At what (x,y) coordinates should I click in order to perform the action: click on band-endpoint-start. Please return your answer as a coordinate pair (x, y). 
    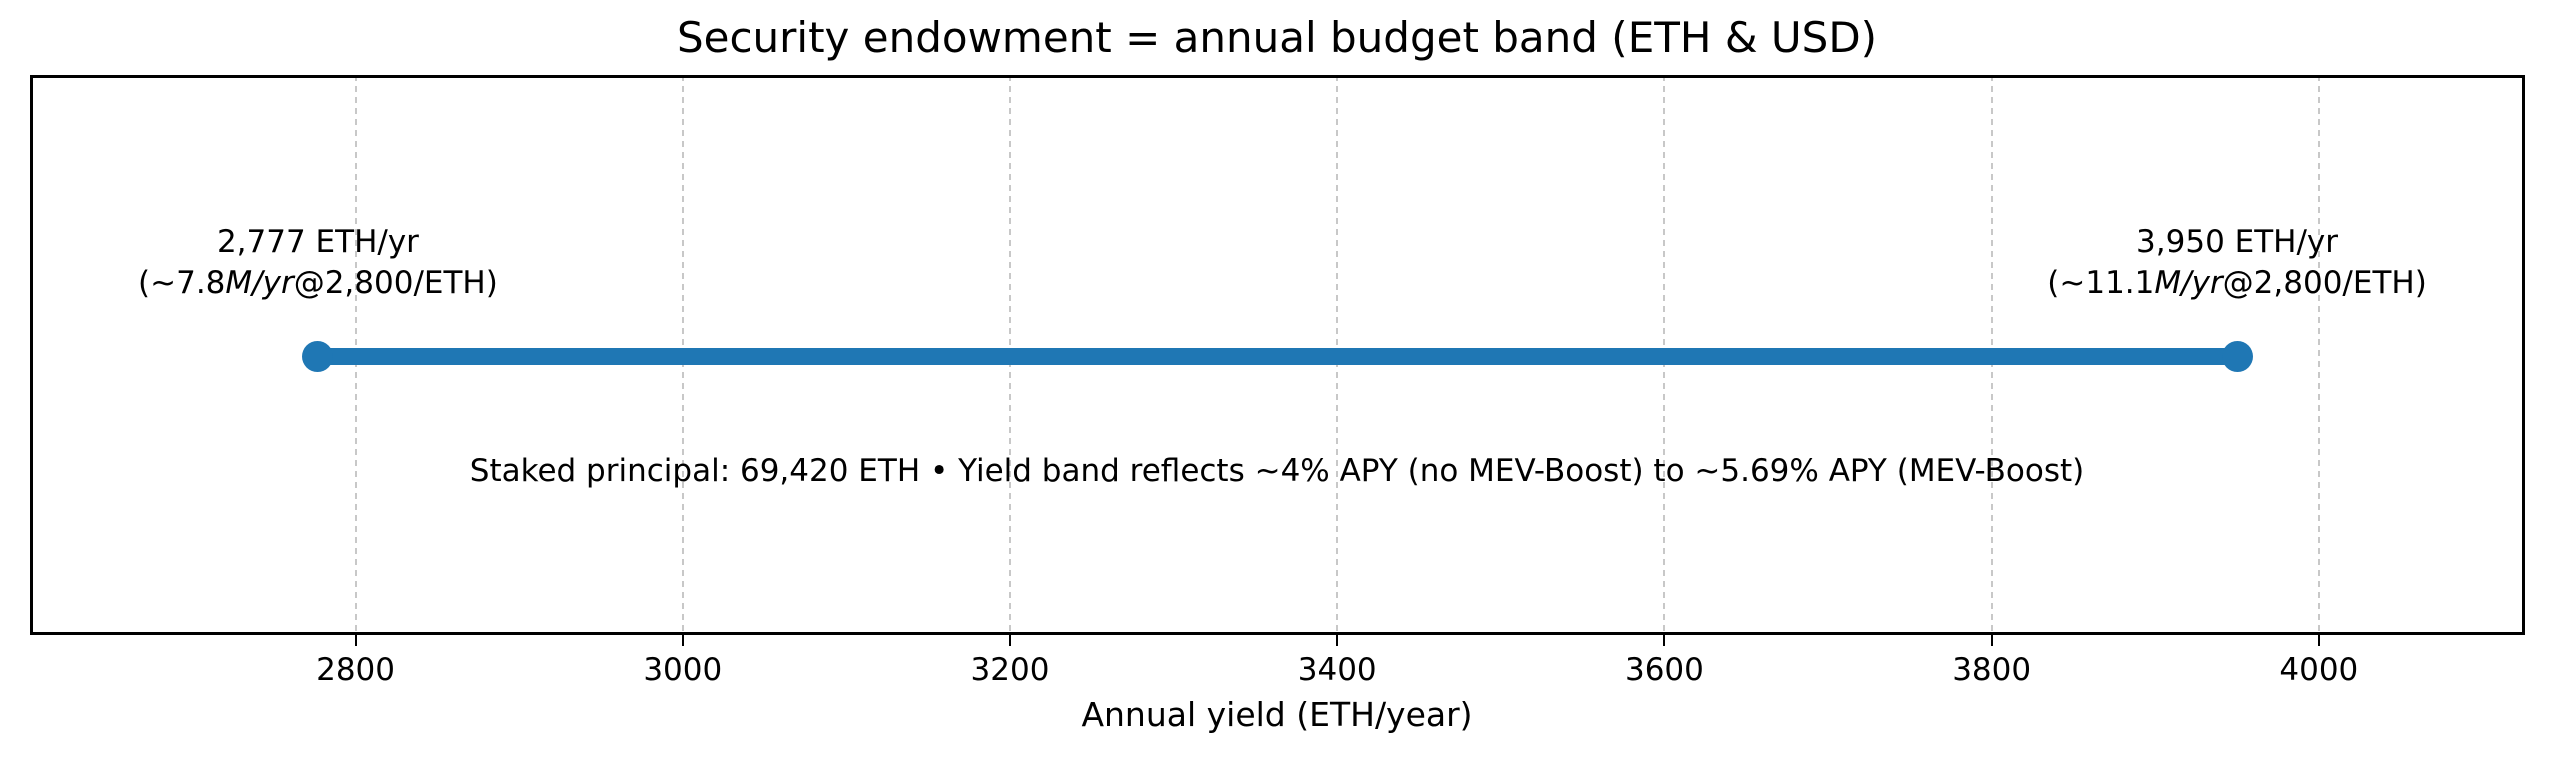
    Looking at the image, I should click on (318, 357).